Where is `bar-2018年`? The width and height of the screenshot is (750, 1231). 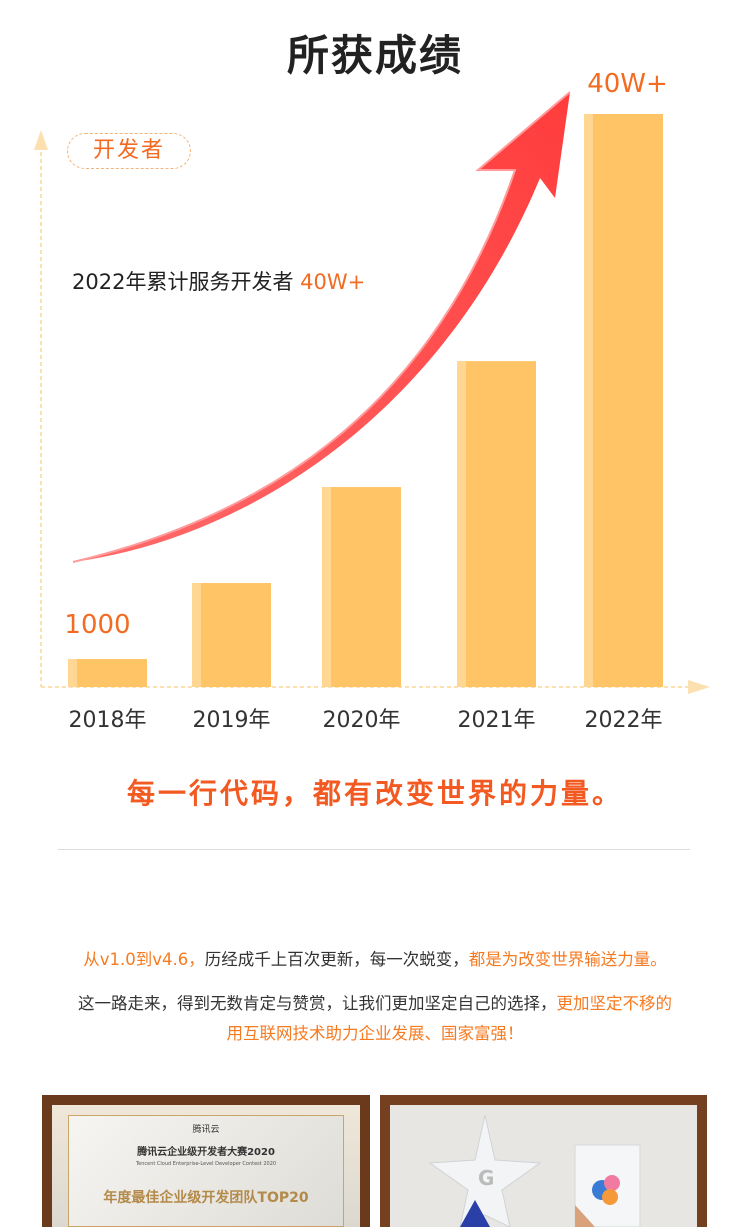 bar-2018年 is located at coordinates (107, 673).